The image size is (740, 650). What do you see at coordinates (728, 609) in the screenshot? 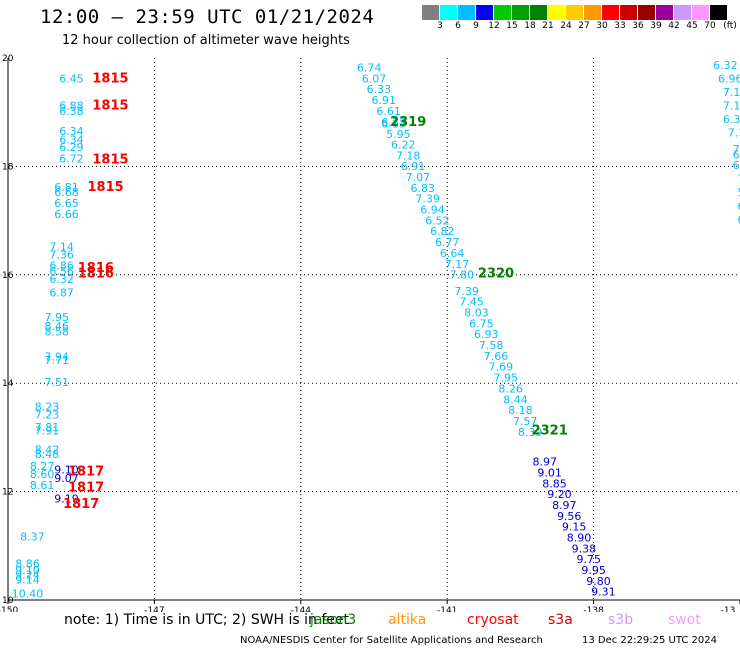
I see `x-tick-label: -13` at bounding box center [728, 609].